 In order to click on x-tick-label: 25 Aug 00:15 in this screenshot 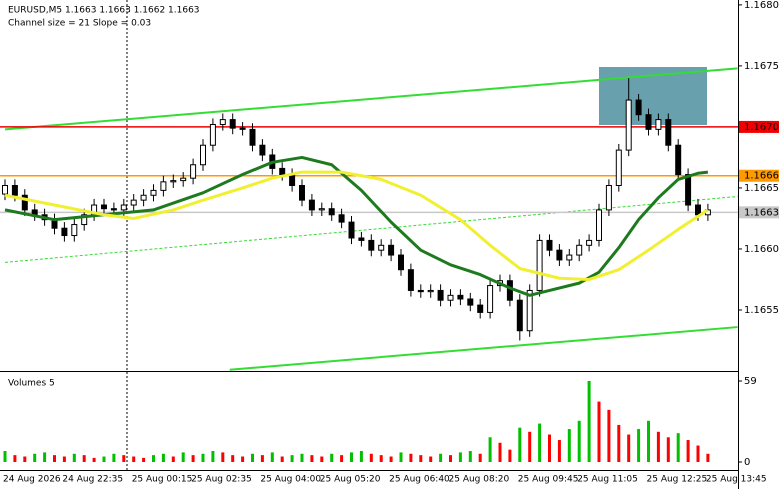, I will do `click(162, 480)`.